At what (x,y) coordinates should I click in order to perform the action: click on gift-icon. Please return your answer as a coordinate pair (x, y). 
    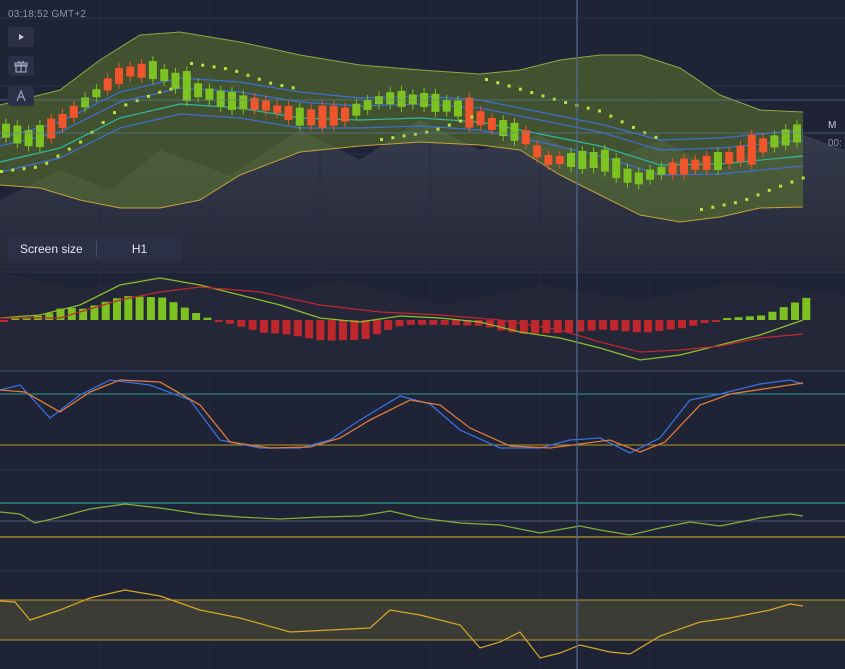
    Looking at the image, I should click on (21, 67).